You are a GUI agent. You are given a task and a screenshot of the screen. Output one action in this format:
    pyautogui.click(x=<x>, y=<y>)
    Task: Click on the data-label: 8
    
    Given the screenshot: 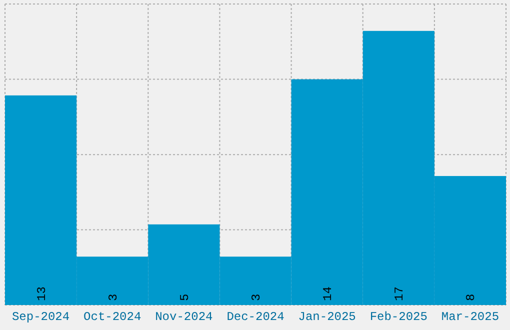 What is the action you would take?
    pyautogui.click(x=471, y=297)
    